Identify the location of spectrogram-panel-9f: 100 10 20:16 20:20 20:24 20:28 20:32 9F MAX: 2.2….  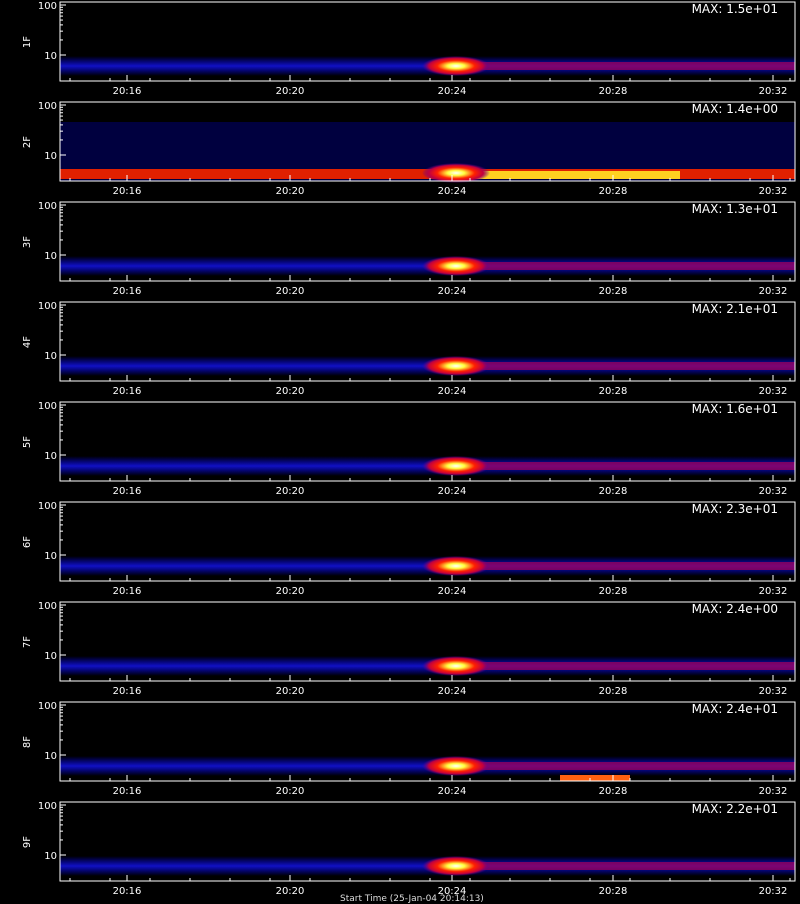
(400, 850).